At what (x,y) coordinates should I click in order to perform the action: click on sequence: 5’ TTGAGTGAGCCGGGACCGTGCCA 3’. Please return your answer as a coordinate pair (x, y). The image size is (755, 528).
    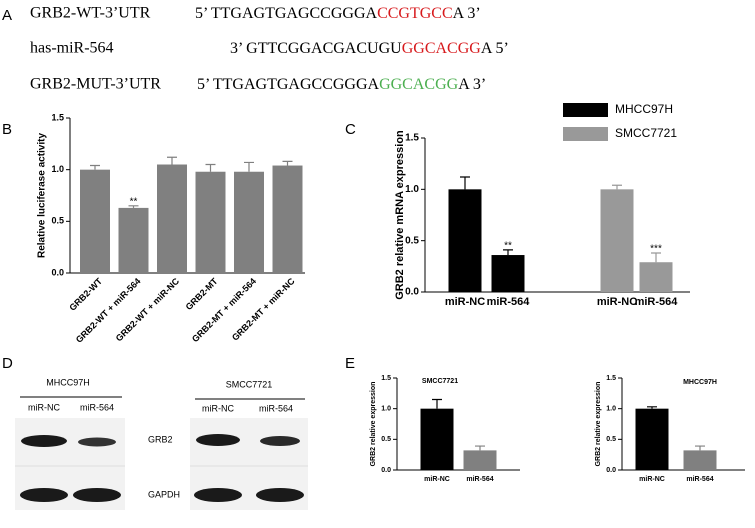
    Looking at the image, I should click on (338, 13).